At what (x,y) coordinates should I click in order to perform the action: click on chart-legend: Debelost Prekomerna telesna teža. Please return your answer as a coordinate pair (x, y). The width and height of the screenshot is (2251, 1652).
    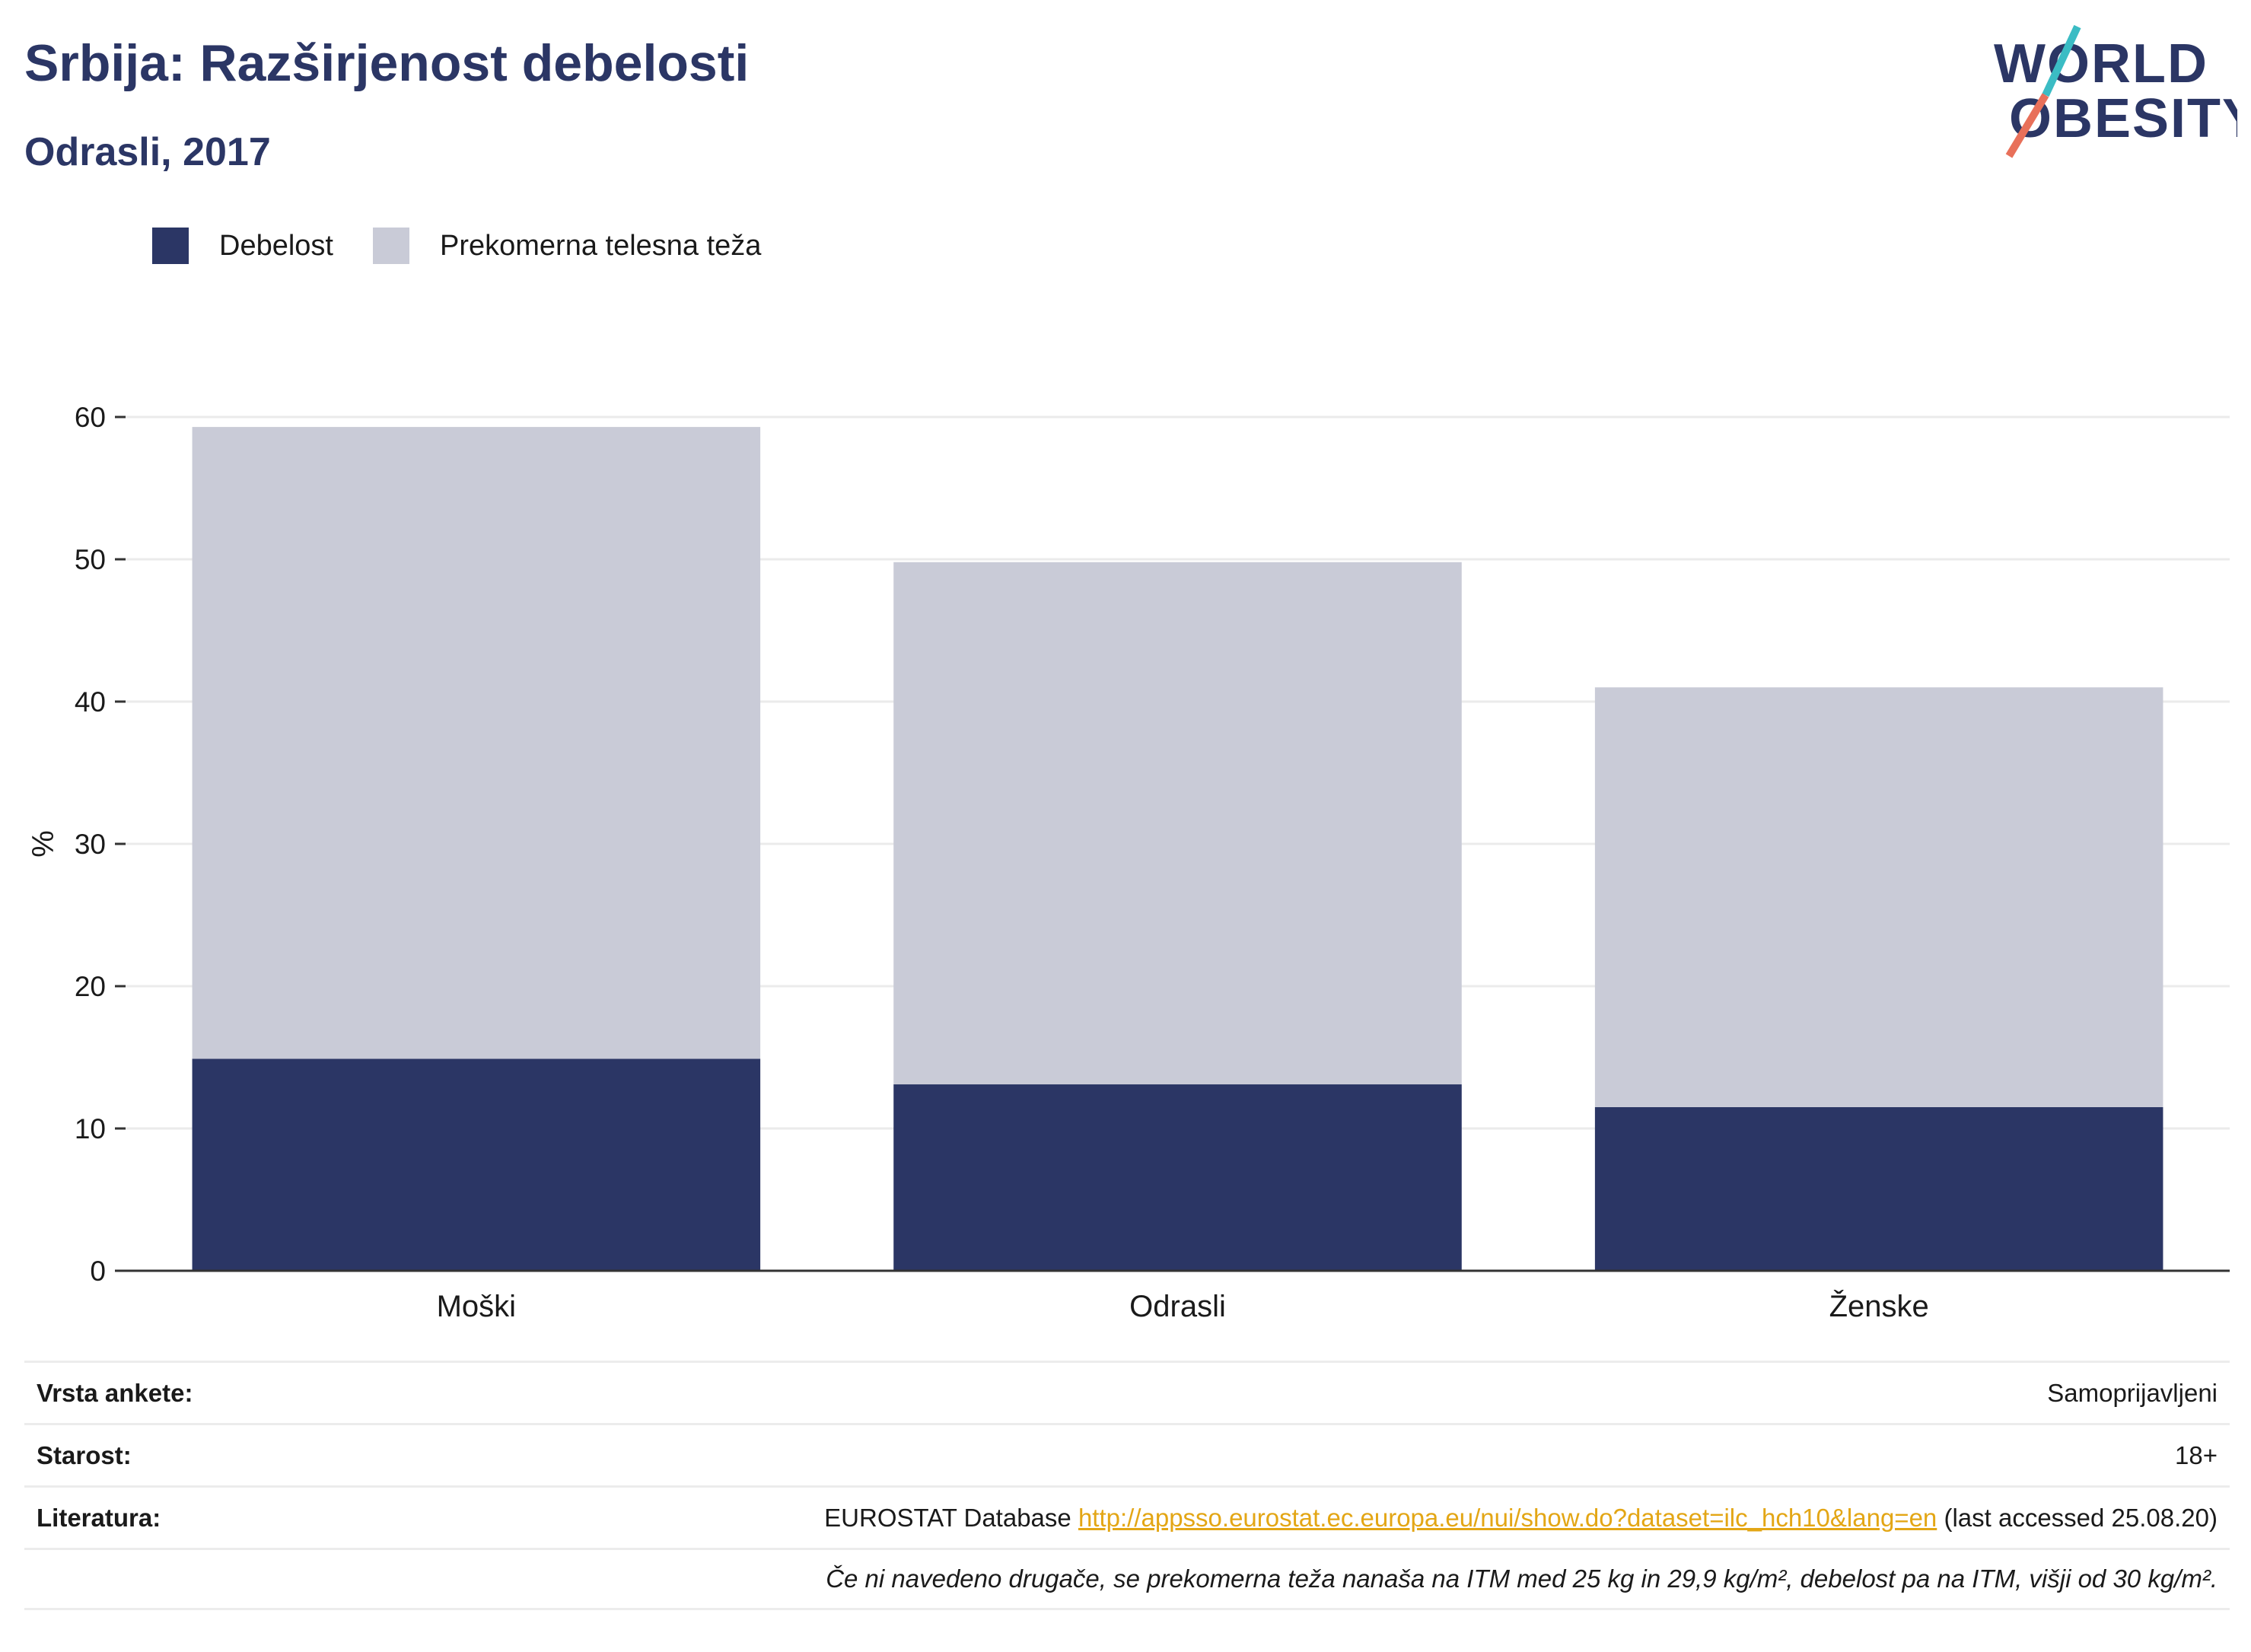
    Looking at the image, I should click on (476, 246).